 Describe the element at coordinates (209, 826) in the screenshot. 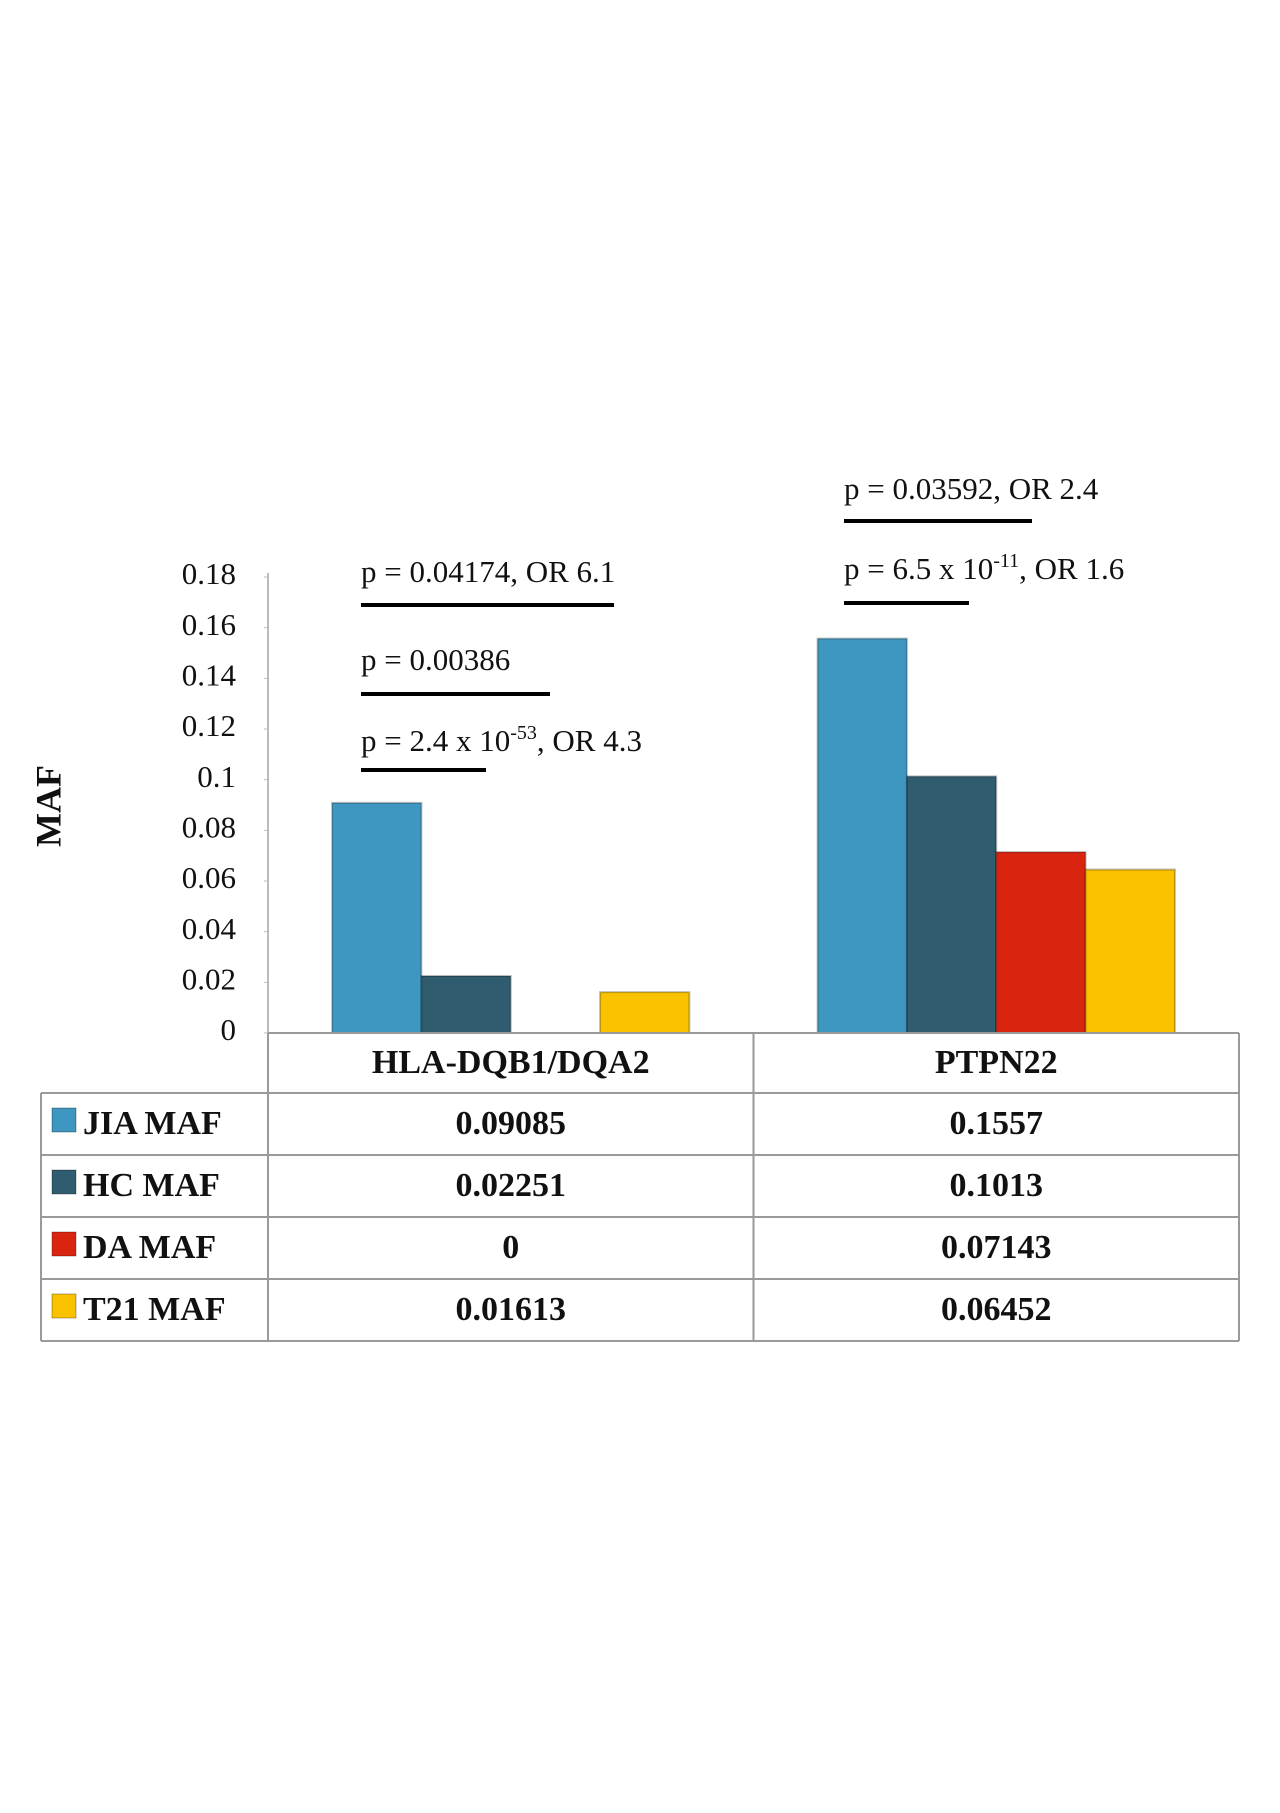

I see `y-tick-label: 0.08` at that location.